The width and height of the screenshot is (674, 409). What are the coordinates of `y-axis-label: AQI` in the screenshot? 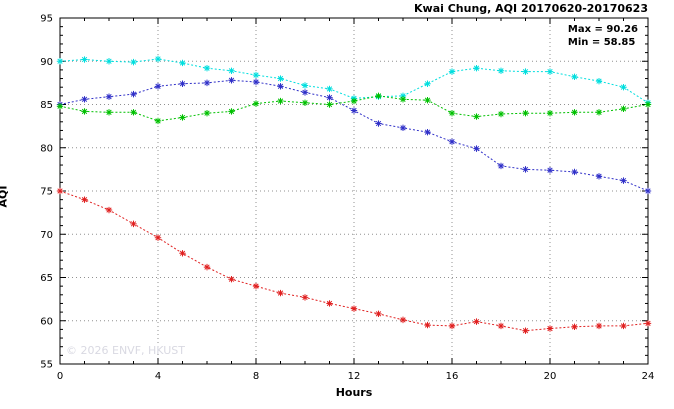 It's located at (5, 196).